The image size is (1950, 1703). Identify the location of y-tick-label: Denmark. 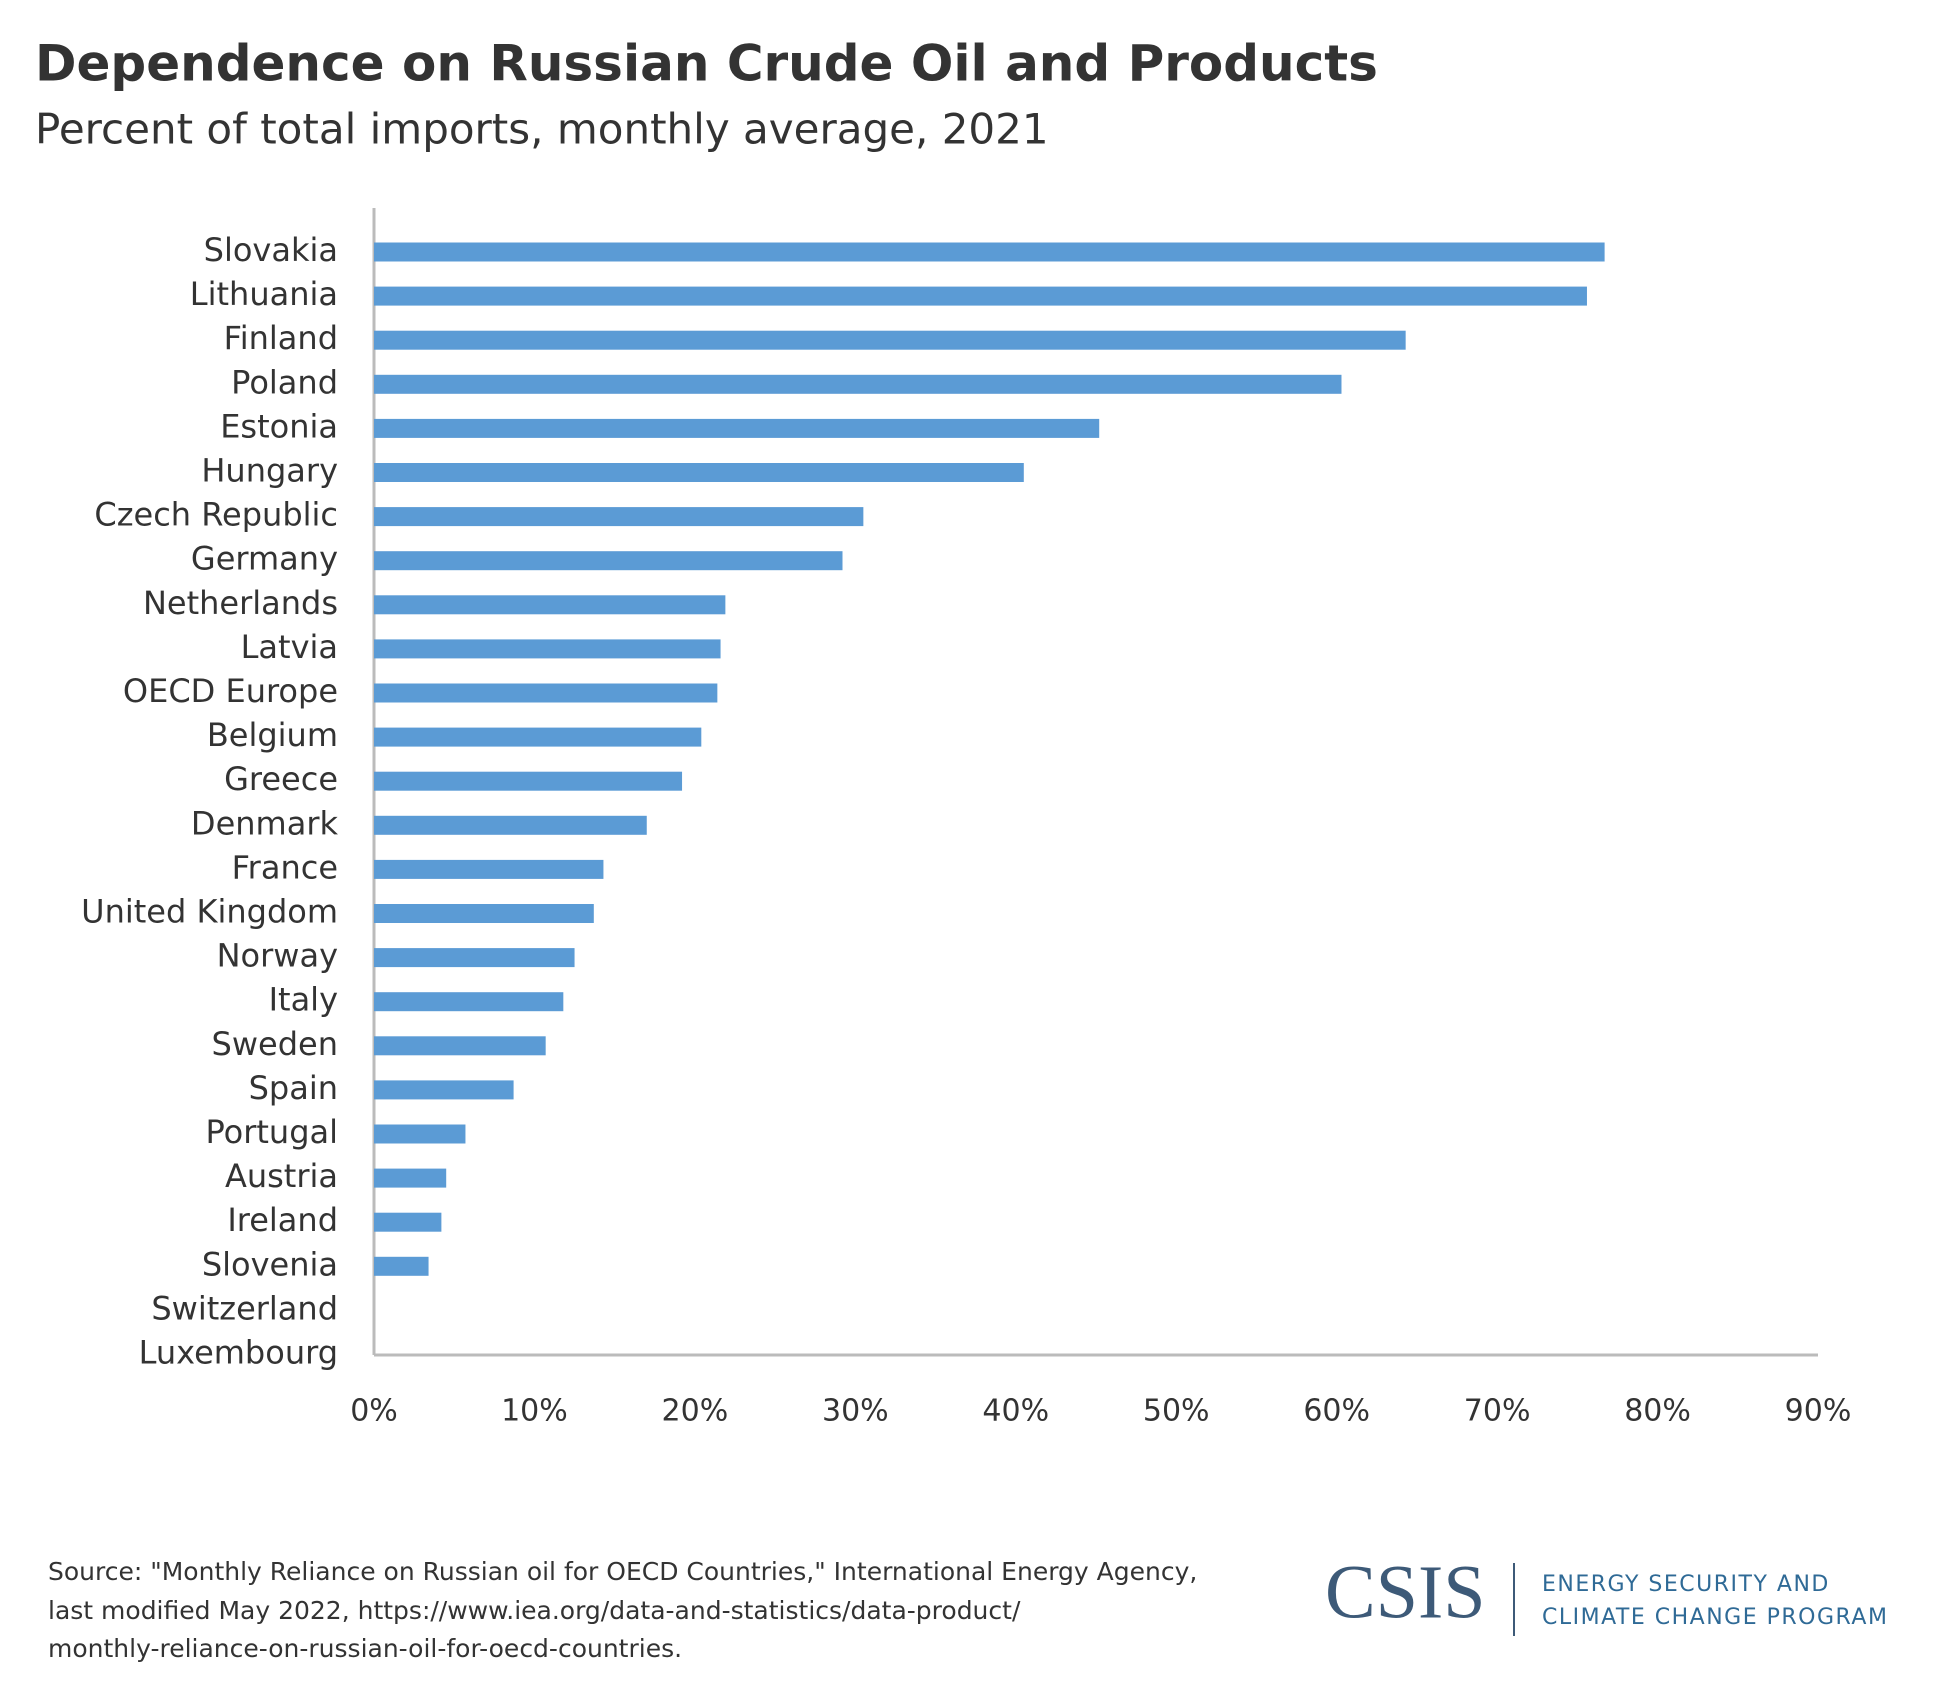
(265, 823).